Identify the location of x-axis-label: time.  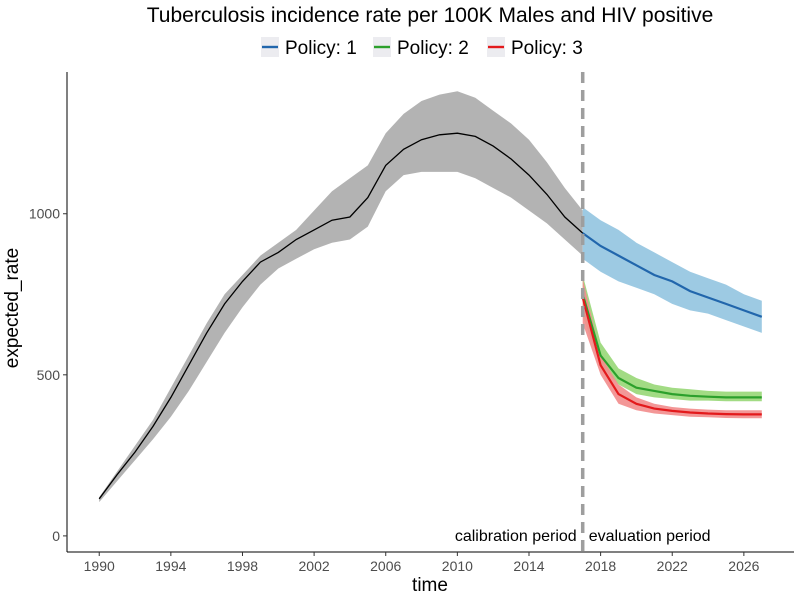
(430, 585).